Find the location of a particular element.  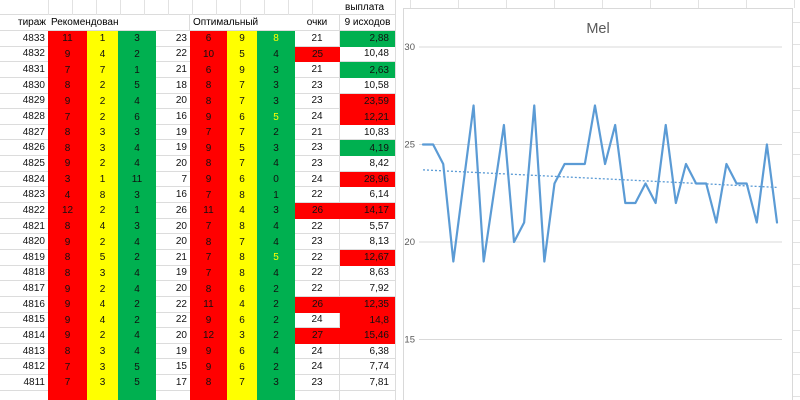

cell-recommended-red: 8 is located at coordinates (67, 257).